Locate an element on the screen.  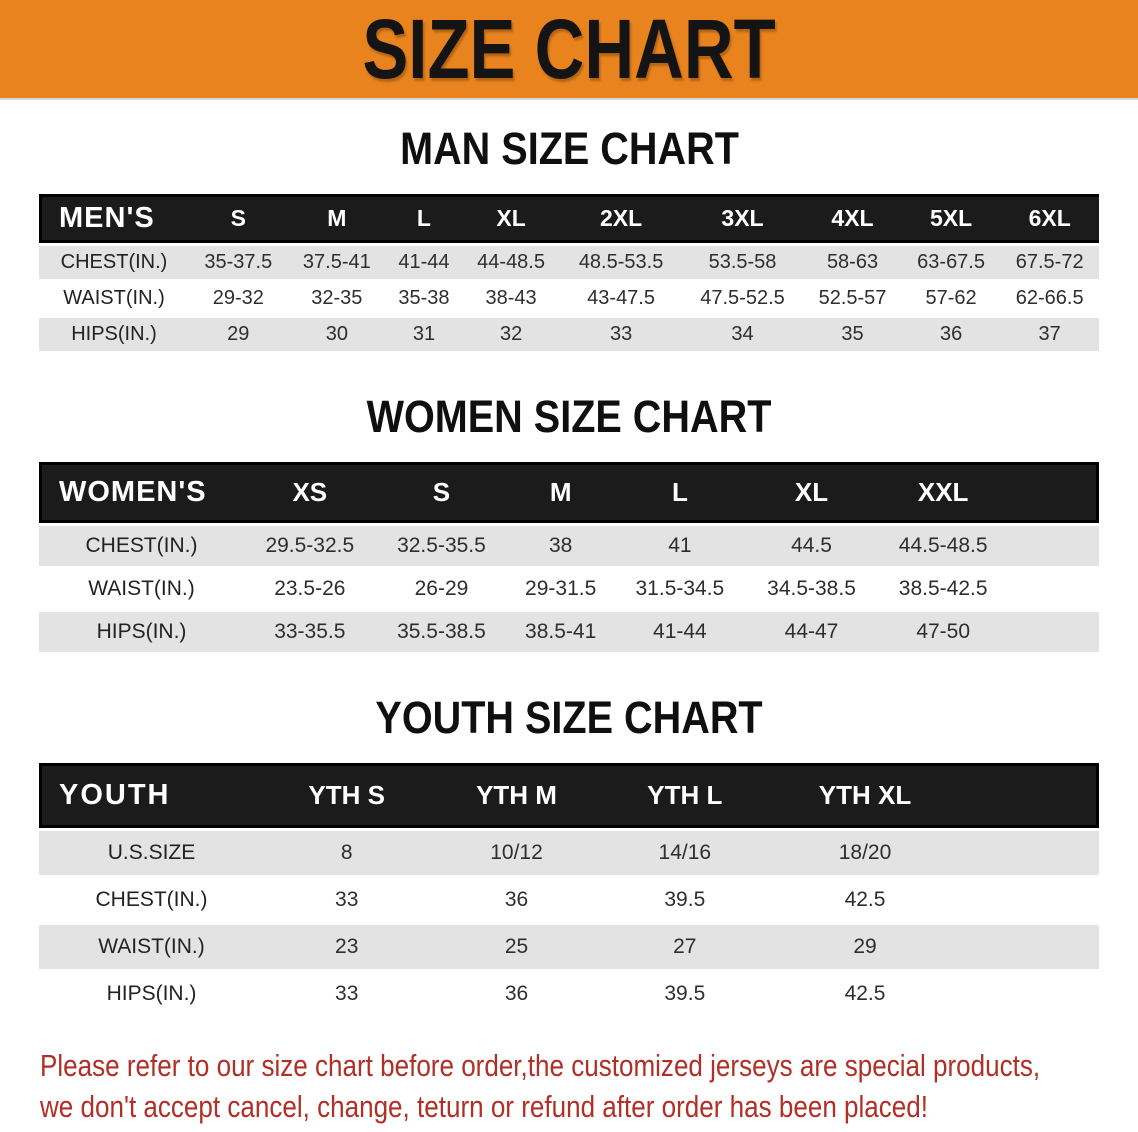
measurement-cell: 58-63 is located at coordinates (852, 262).